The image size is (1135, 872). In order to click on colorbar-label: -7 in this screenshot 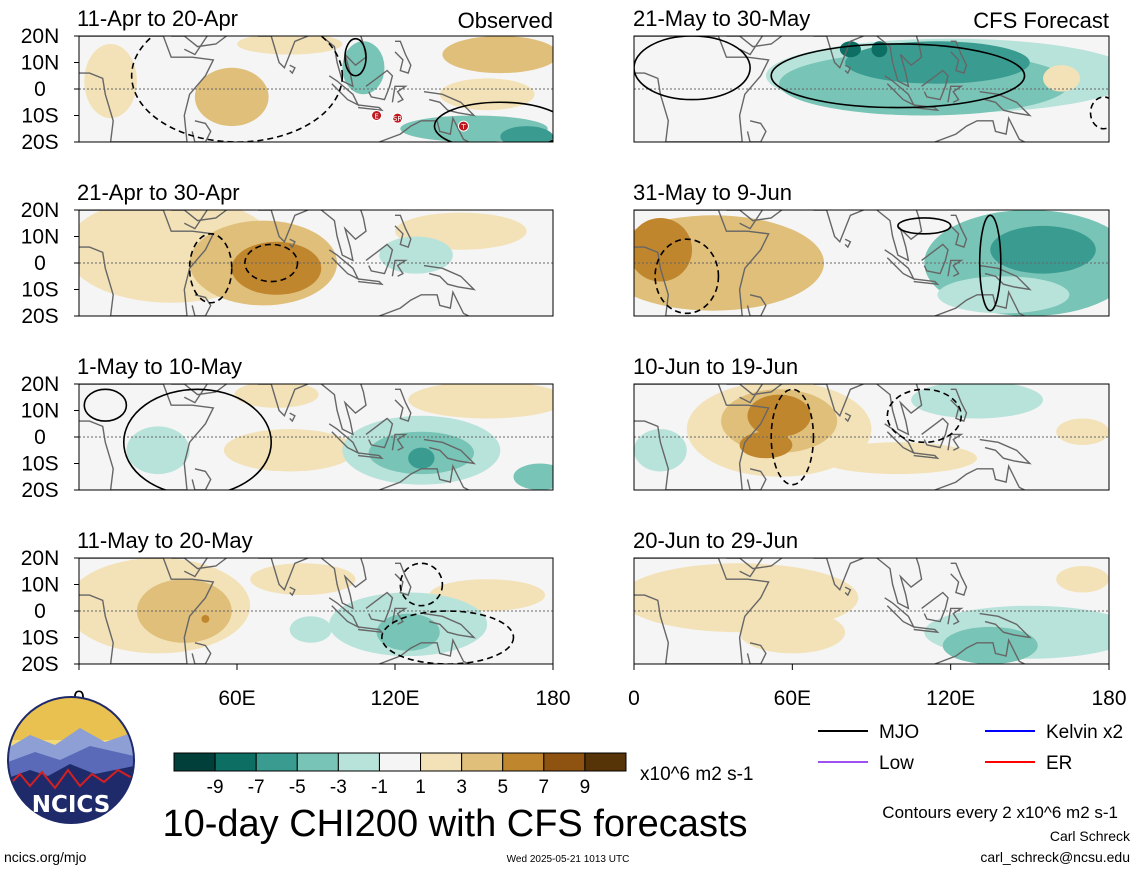, I will do `click(256, 787)`.